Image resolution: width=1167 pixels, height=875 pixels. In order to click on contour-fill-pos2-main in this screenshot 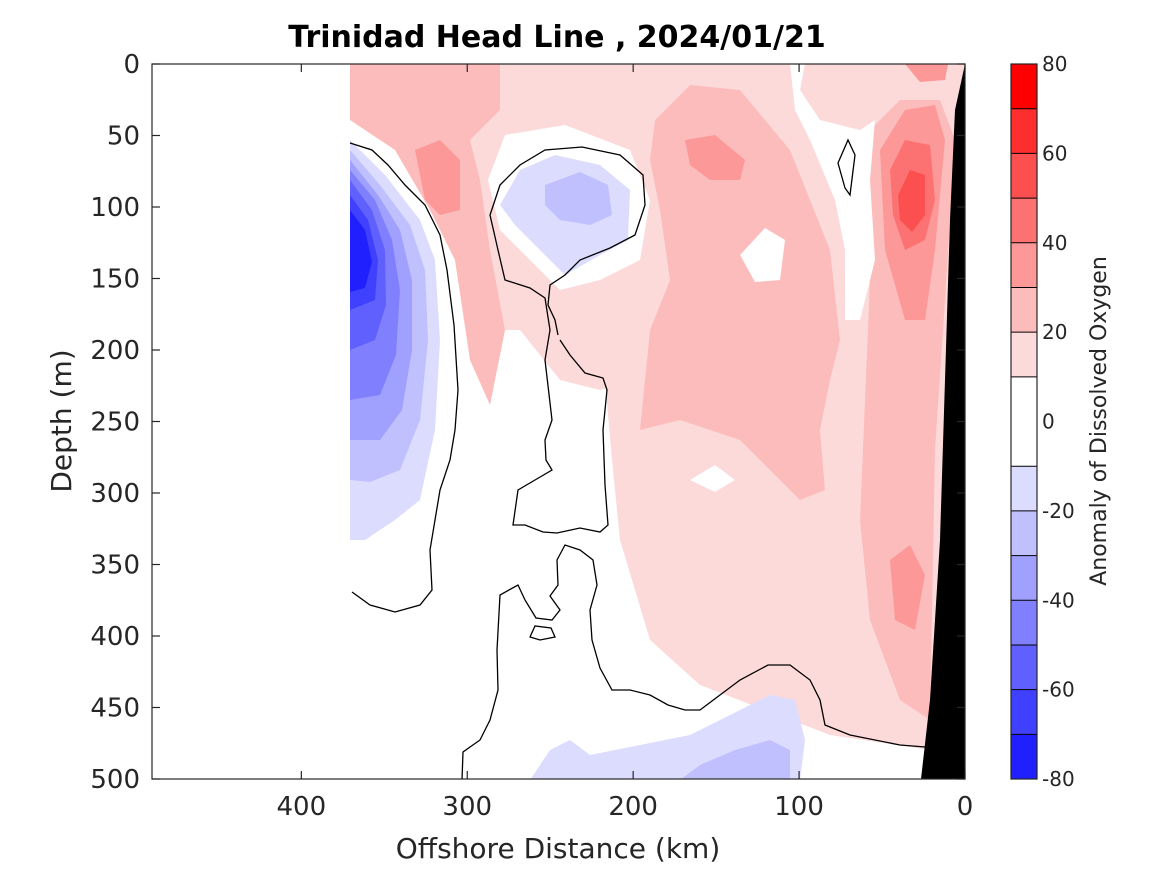, I will do `click(427, 234)`.